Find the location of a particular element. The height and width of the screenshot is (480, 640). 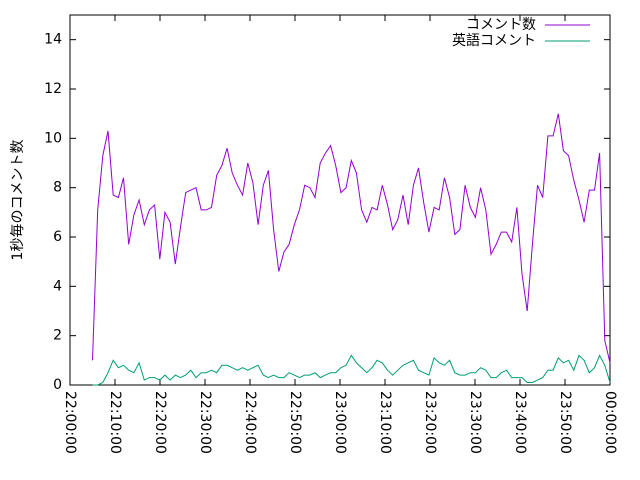

x-tick-label: 23:30:00 is located at coordinates (475, 422).